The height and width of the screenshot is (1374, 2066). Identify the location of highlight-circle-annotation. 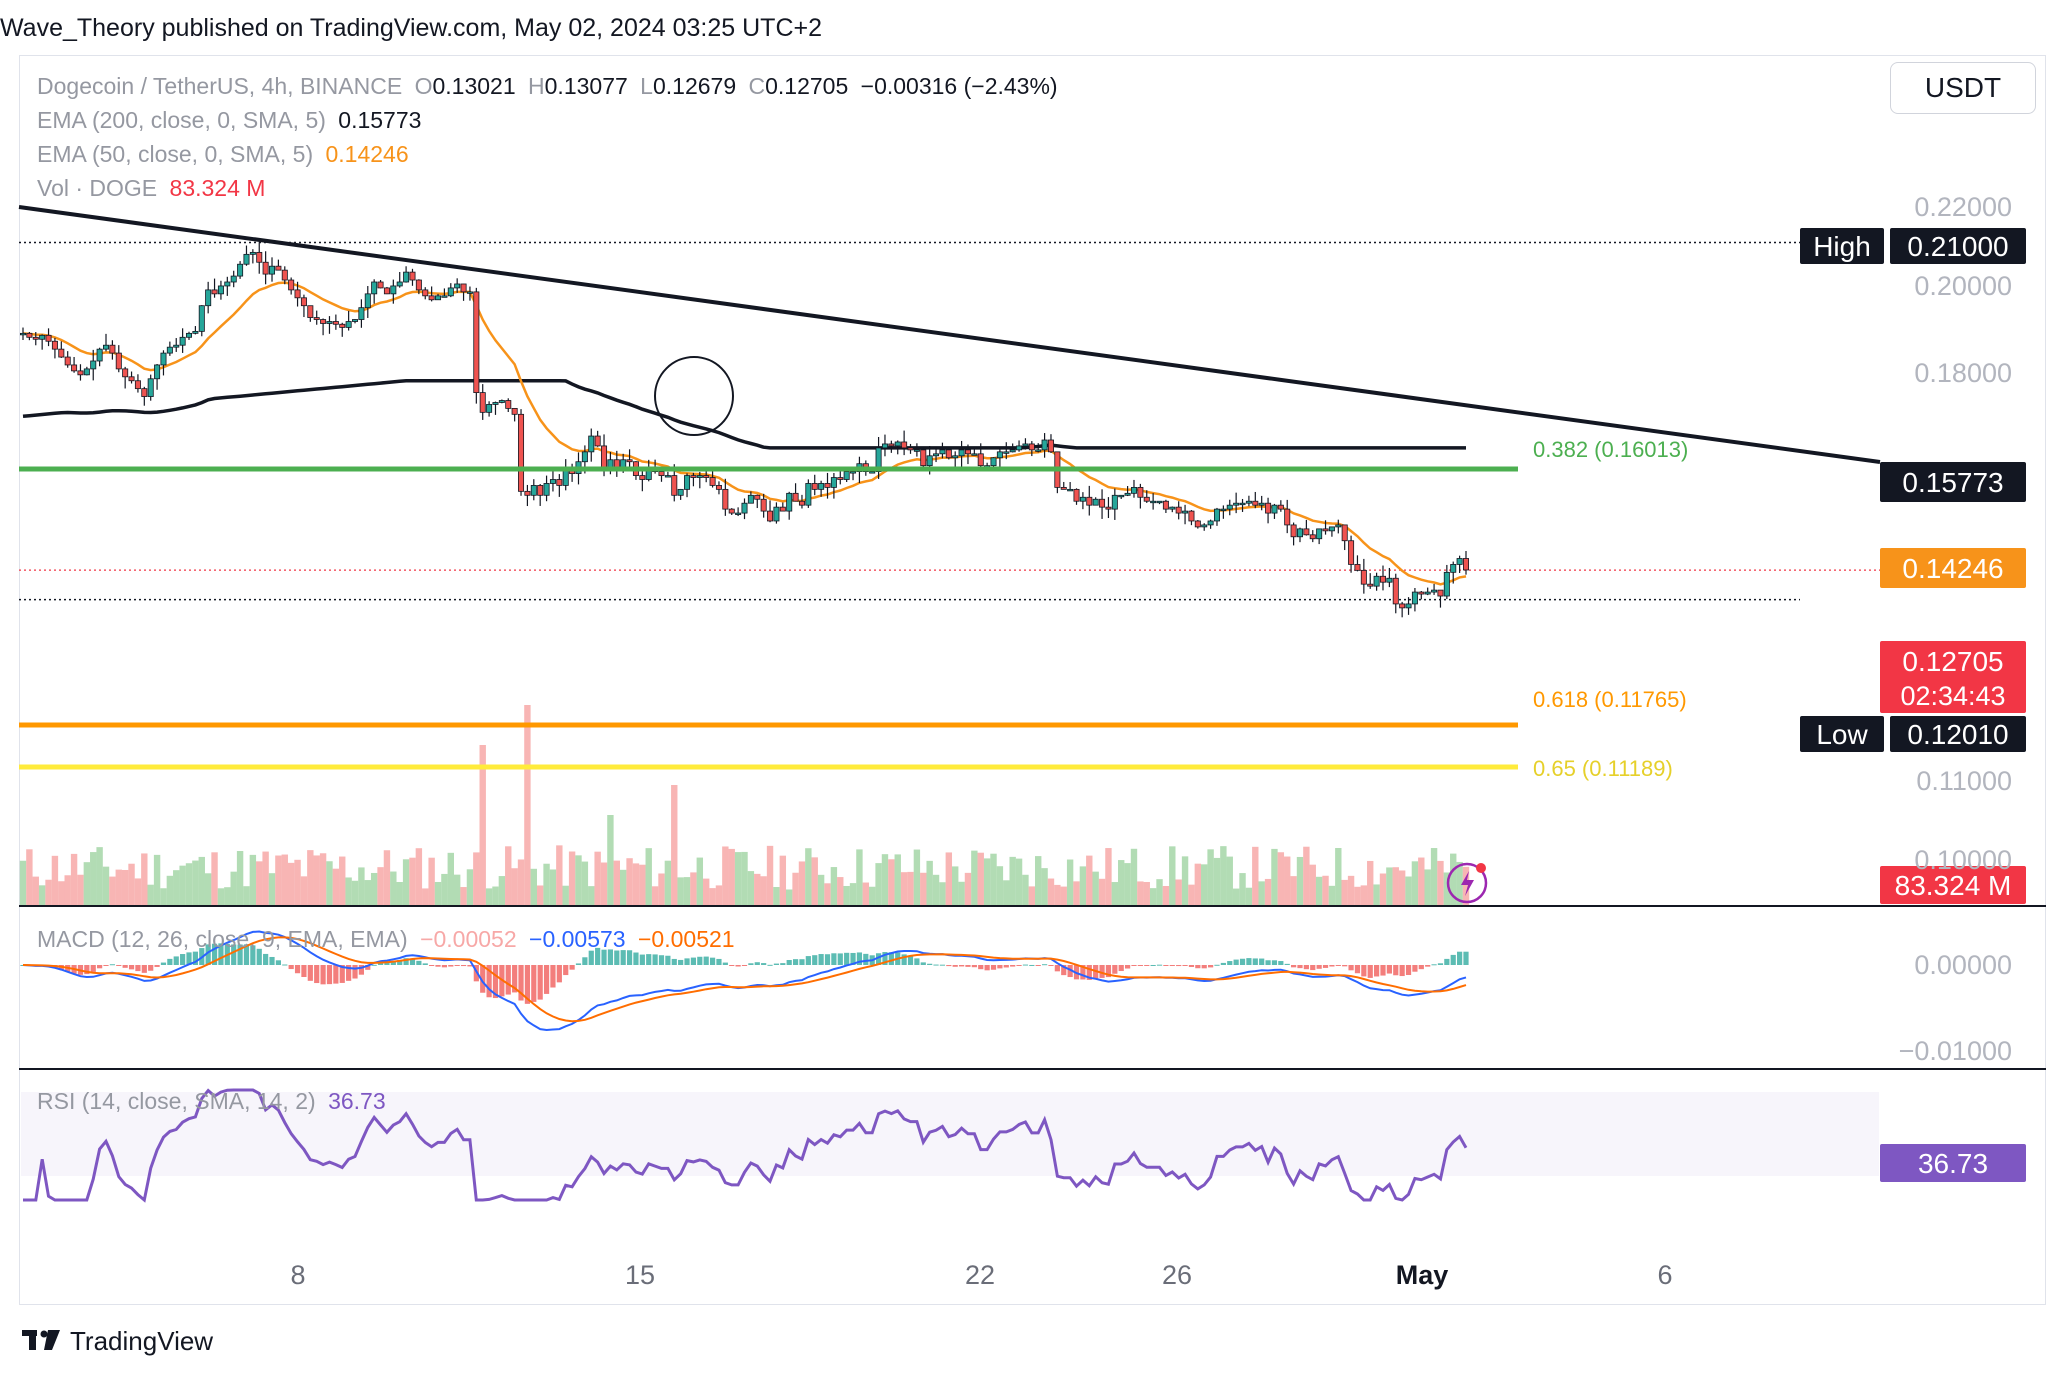
(694, 396).